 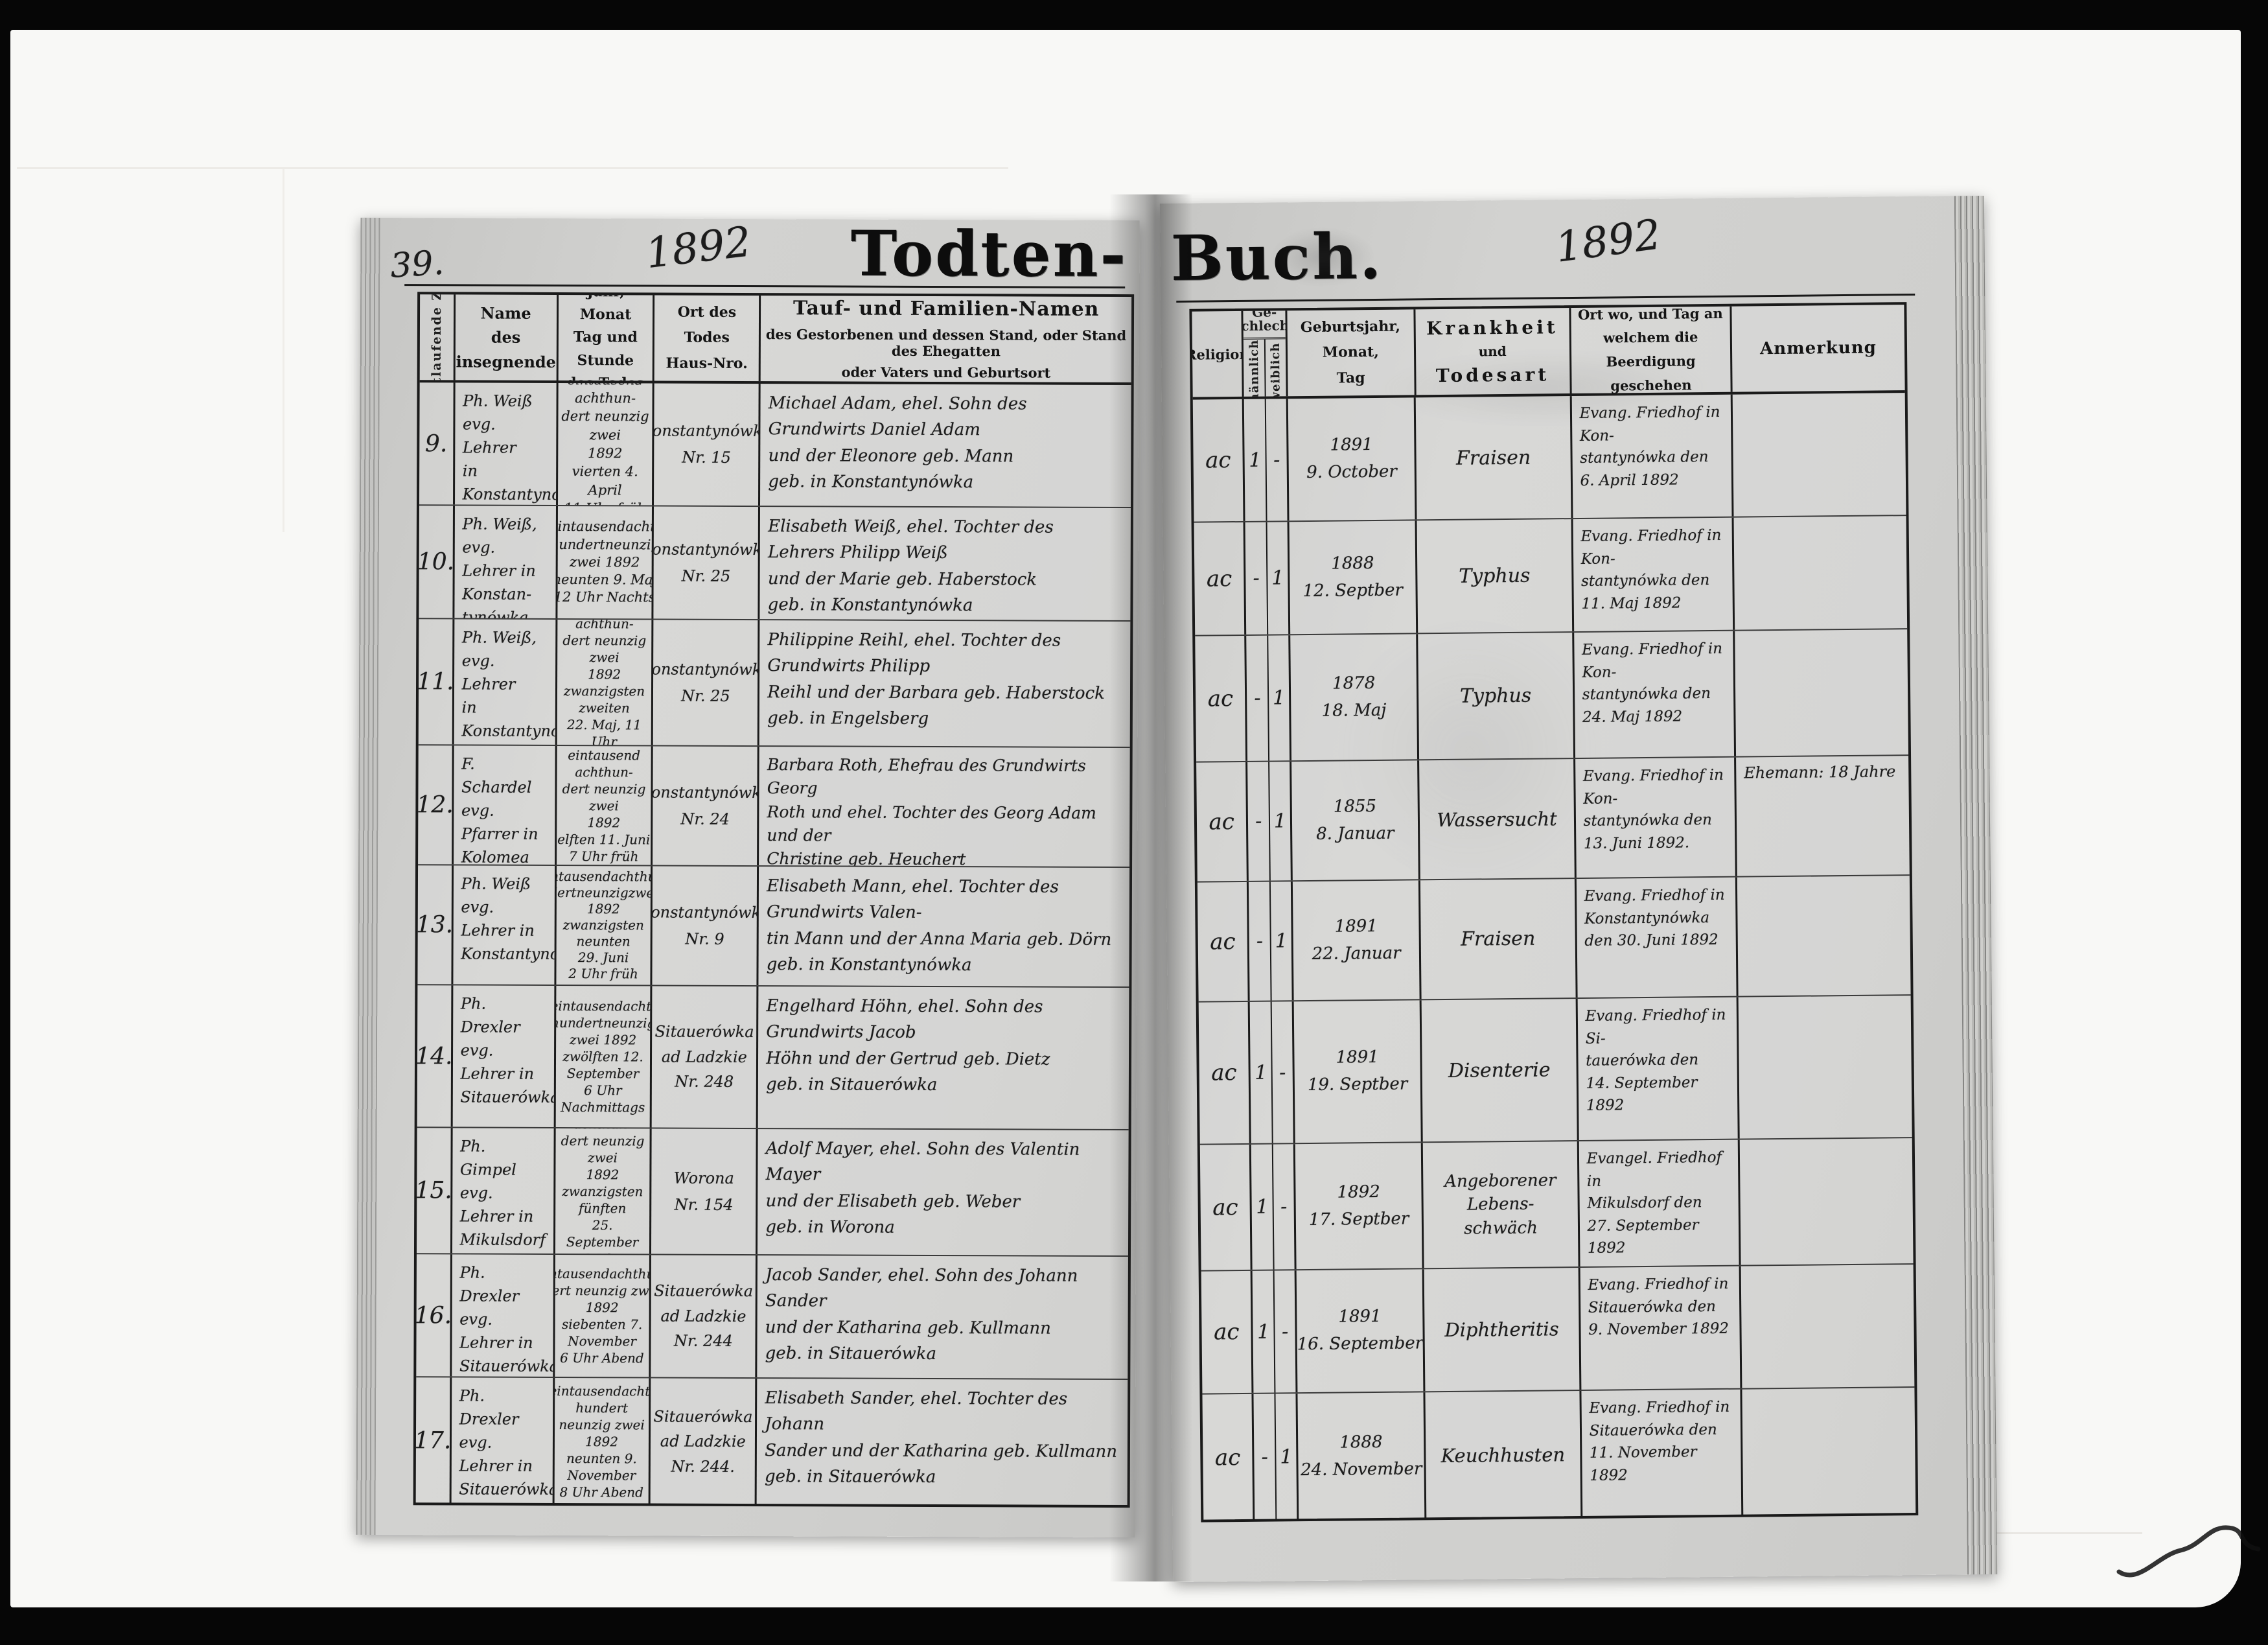 What do you see at coordinates (1286, 1331) in the screenshot?
I see `right-row-16-female: -` at bounding box center [1286, 1331].